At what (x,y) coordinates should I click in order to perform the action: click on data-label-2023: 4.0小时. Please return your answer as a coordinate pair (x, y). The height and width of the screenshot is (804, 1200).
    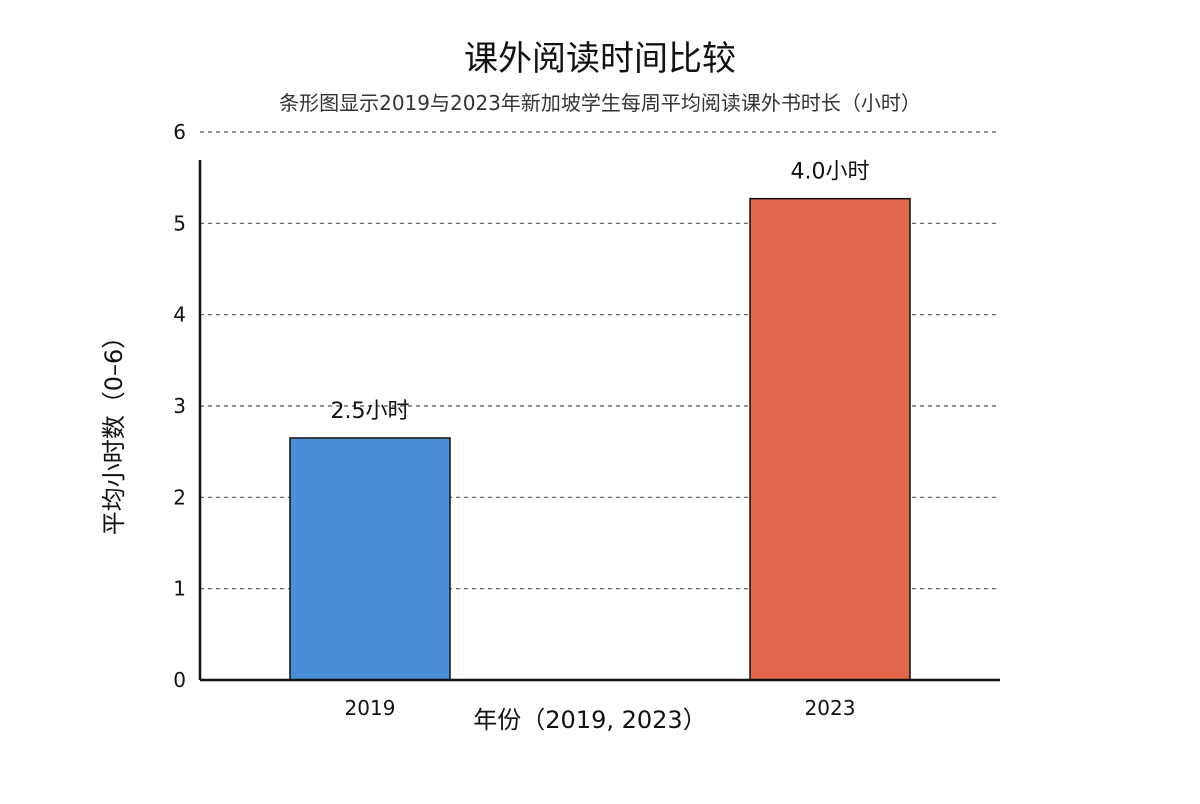
    Looking at the image, I should click on (830, 172).